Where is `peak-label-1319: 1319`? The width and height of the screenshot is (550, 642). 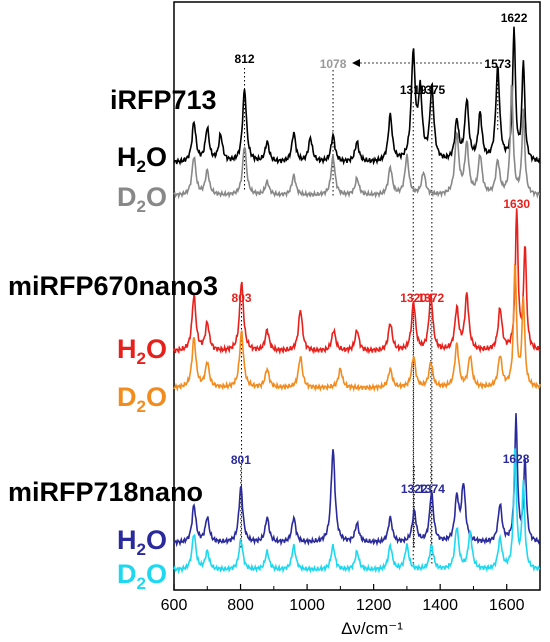 peak-label-1319: 1319 is located at coordinates (413, 90).